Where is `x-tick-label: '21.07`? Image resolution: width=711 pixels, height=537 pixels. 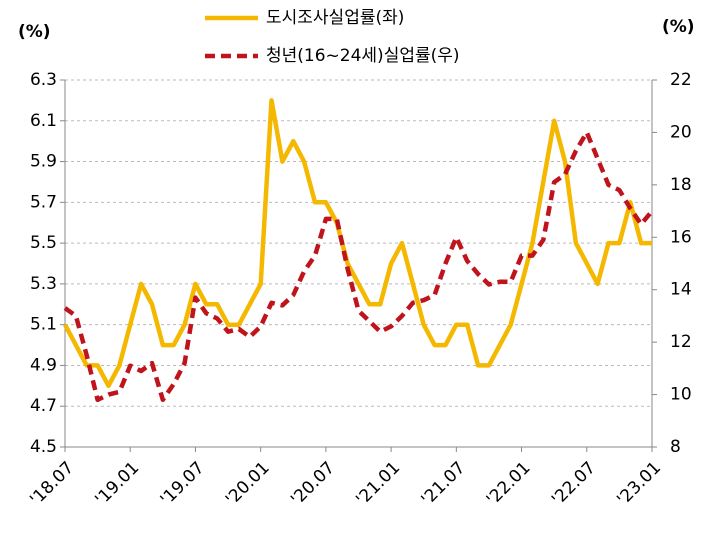 x-tick-label: '21.07 is located at coordinates (444, 484).